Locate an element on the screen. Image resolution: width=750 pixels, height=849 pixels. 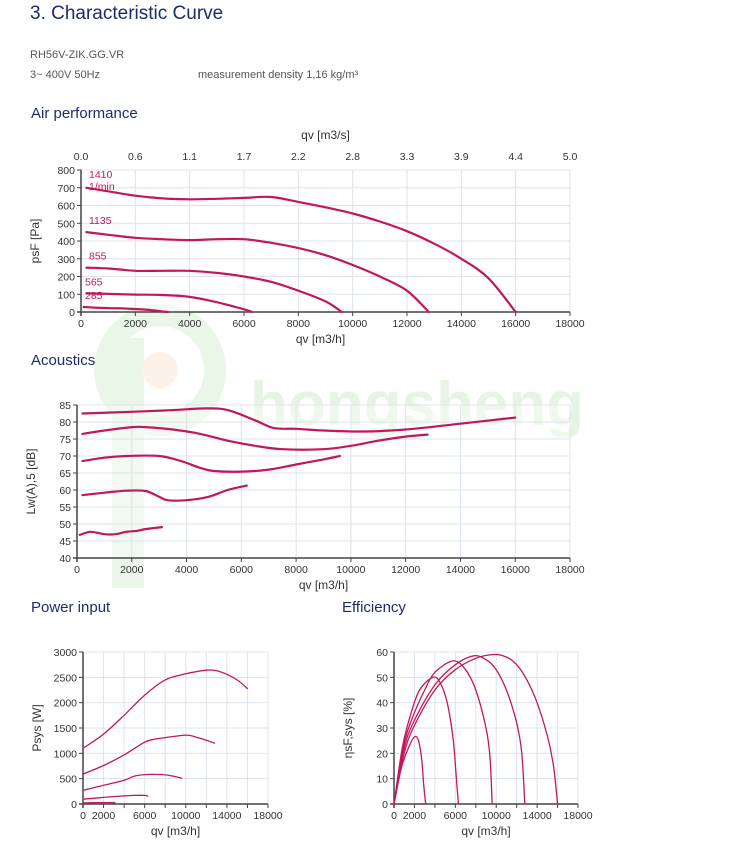
y-tick-label: 20 is located at coordinates (382, 754).